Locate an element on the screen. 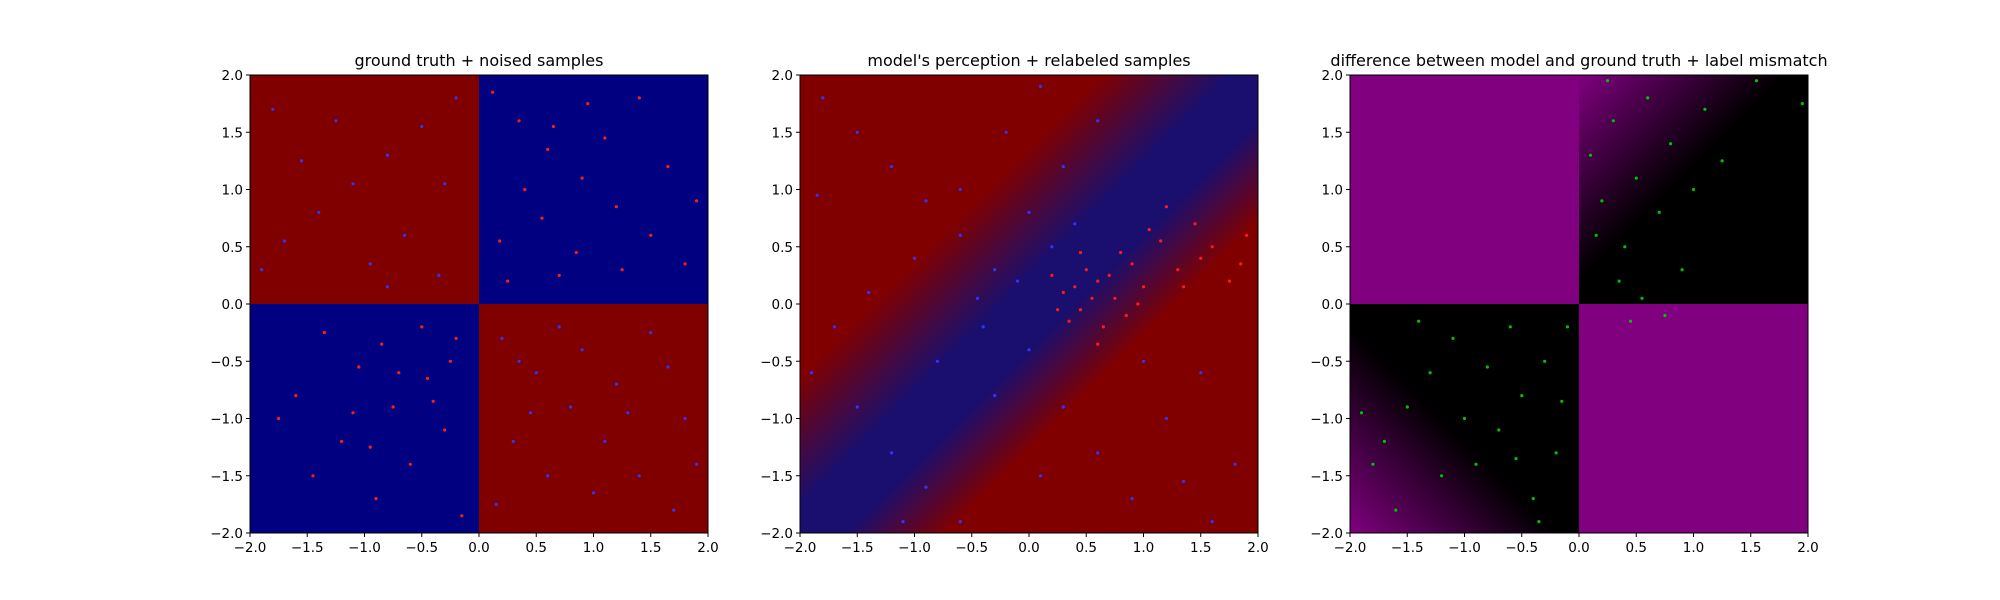 This screenshot has height=600, width=2000. x-axis-ticks: −2.0 −1.5 −1.0 −0.5 0.0 0.5 1.0 1.5 2.0 is located at coordinates (476, 544).